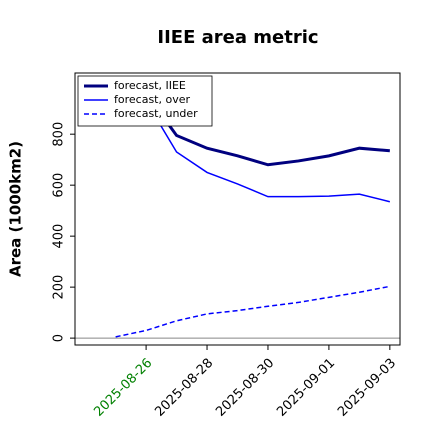 This screenshot has width=440, height=440. Describe the element at coordinates (59, 287) in the screenshot. I see `y-tick-label: 200` at that location.